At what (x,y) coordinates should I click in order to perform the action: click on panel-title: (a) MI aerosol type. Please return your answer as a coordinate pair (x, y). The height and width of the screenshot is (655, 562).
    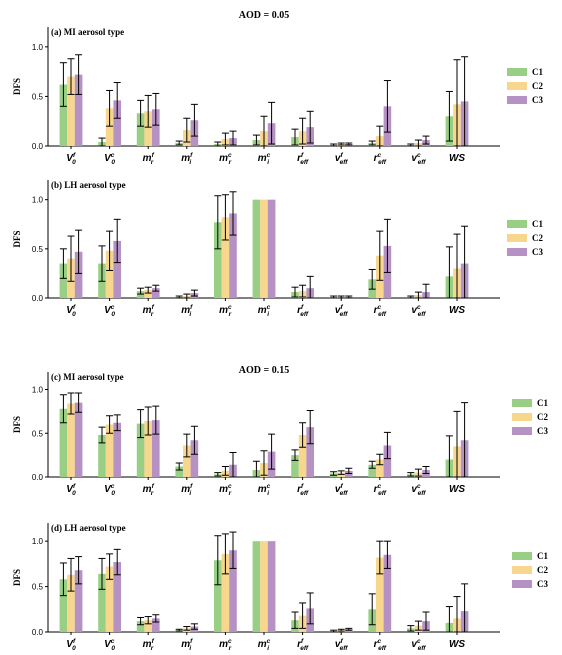
    Looking at the image, I should click on (87, 32).